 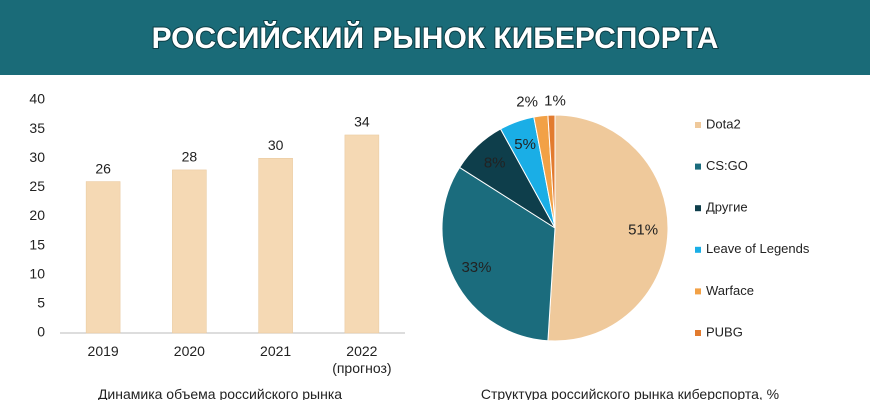 What do you see at coordinates (37, 186) in the screenshot?
I see `y-tick-label: 25` at bounding box center [37, 186].